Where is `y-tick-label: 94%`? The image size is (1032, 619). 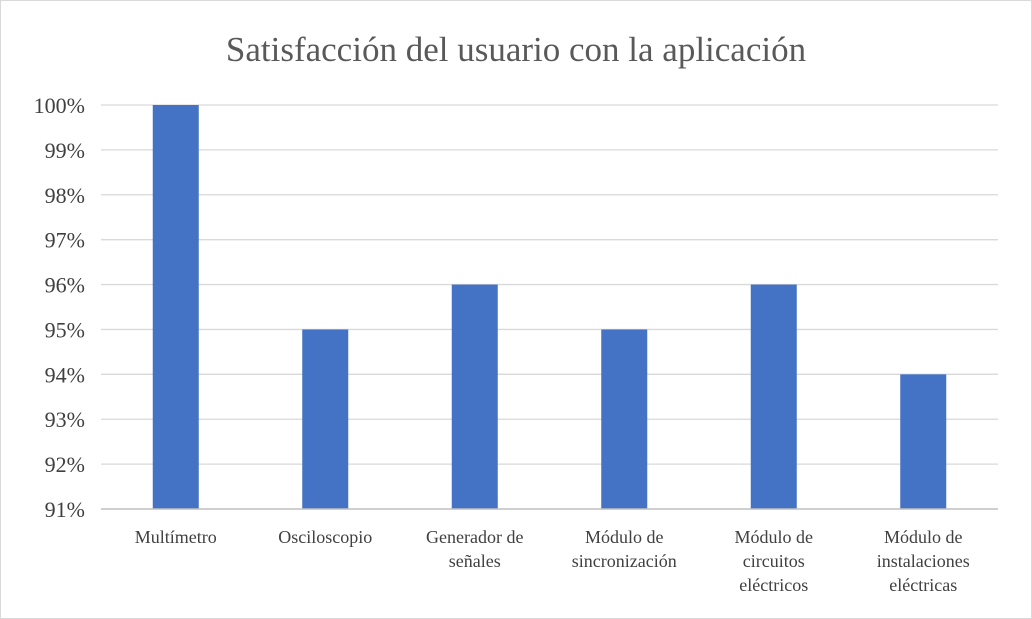 y-tick-label: 94% is located at coordinates (65, 374).